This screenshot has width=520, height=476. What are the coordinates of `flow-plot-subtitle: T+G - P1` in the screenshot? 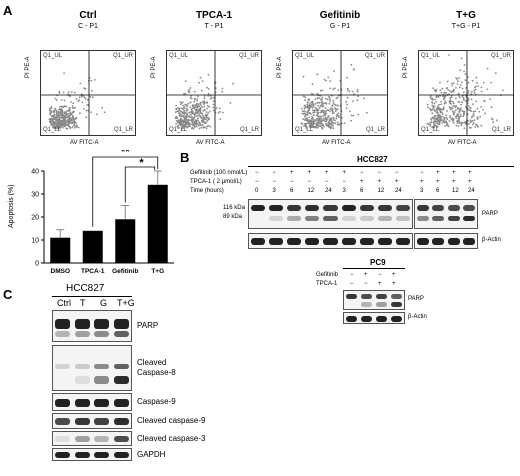 It's located at (466, 26).